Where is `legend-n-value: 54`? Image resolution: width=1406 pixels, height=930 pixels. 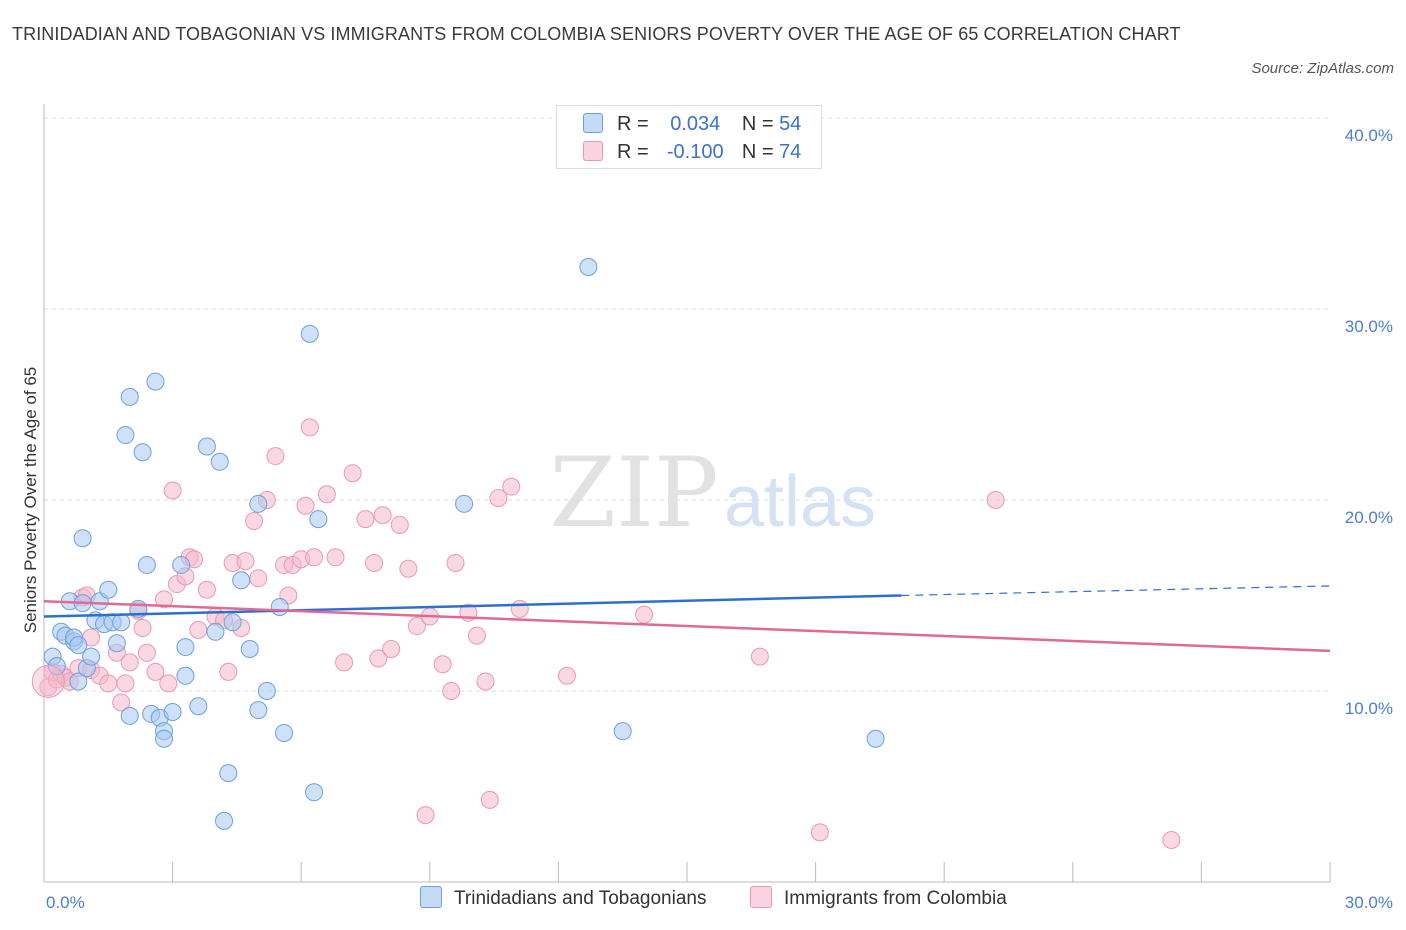
legend-n-value: 54 is located at coordinates (790, 124).